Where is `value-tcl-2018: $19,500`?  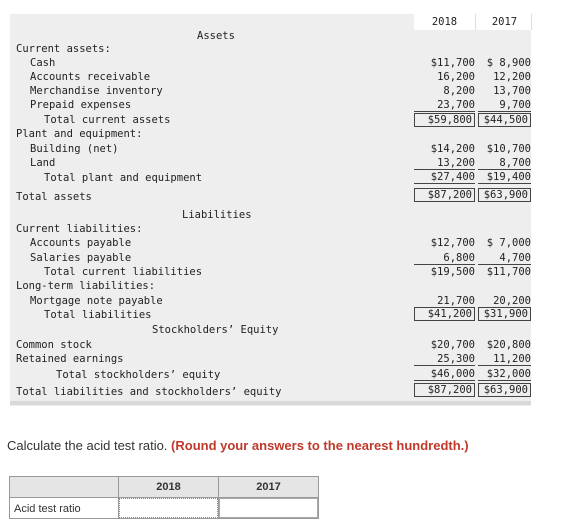
value-tcl-2018: $19,500 is located at coordinates (452, 272).